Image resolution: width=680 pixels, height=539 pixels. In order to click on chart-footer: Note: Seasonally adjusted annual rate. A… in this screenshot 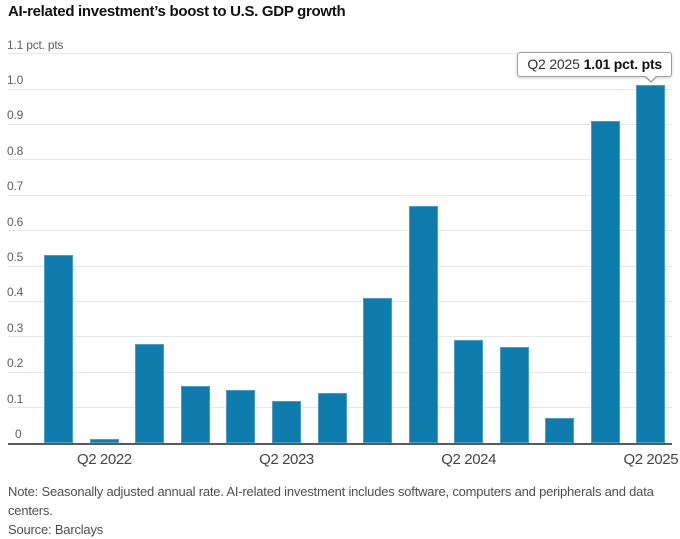, I will do `click(342, 510)`.